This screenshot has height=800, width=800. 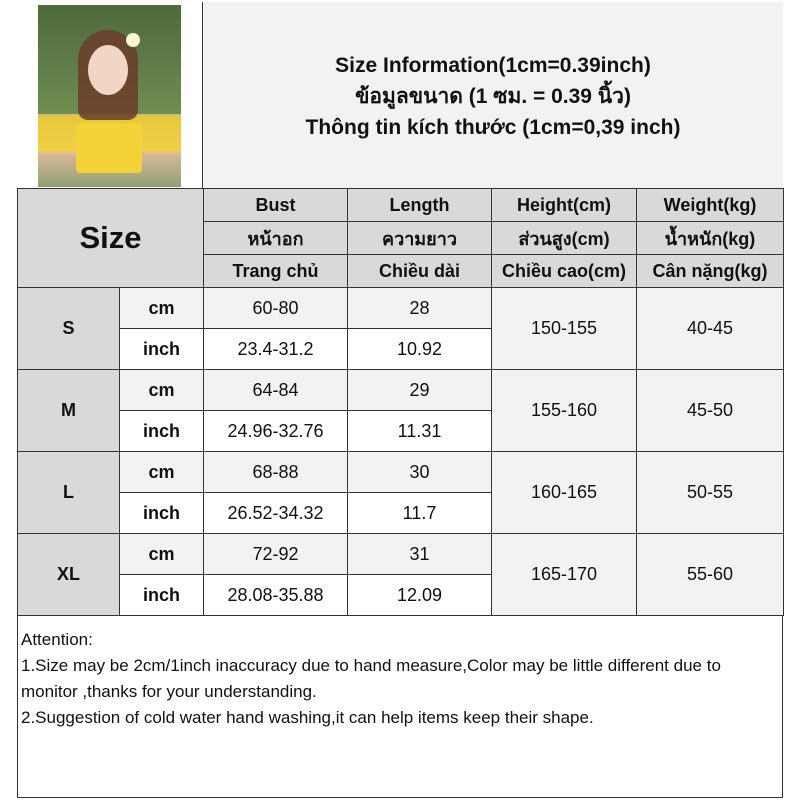 What do you see at coordinates (275, 238) in the screenshot?
I see `header-bust-thai: หน้าอก` at bounding box center [275, 238].